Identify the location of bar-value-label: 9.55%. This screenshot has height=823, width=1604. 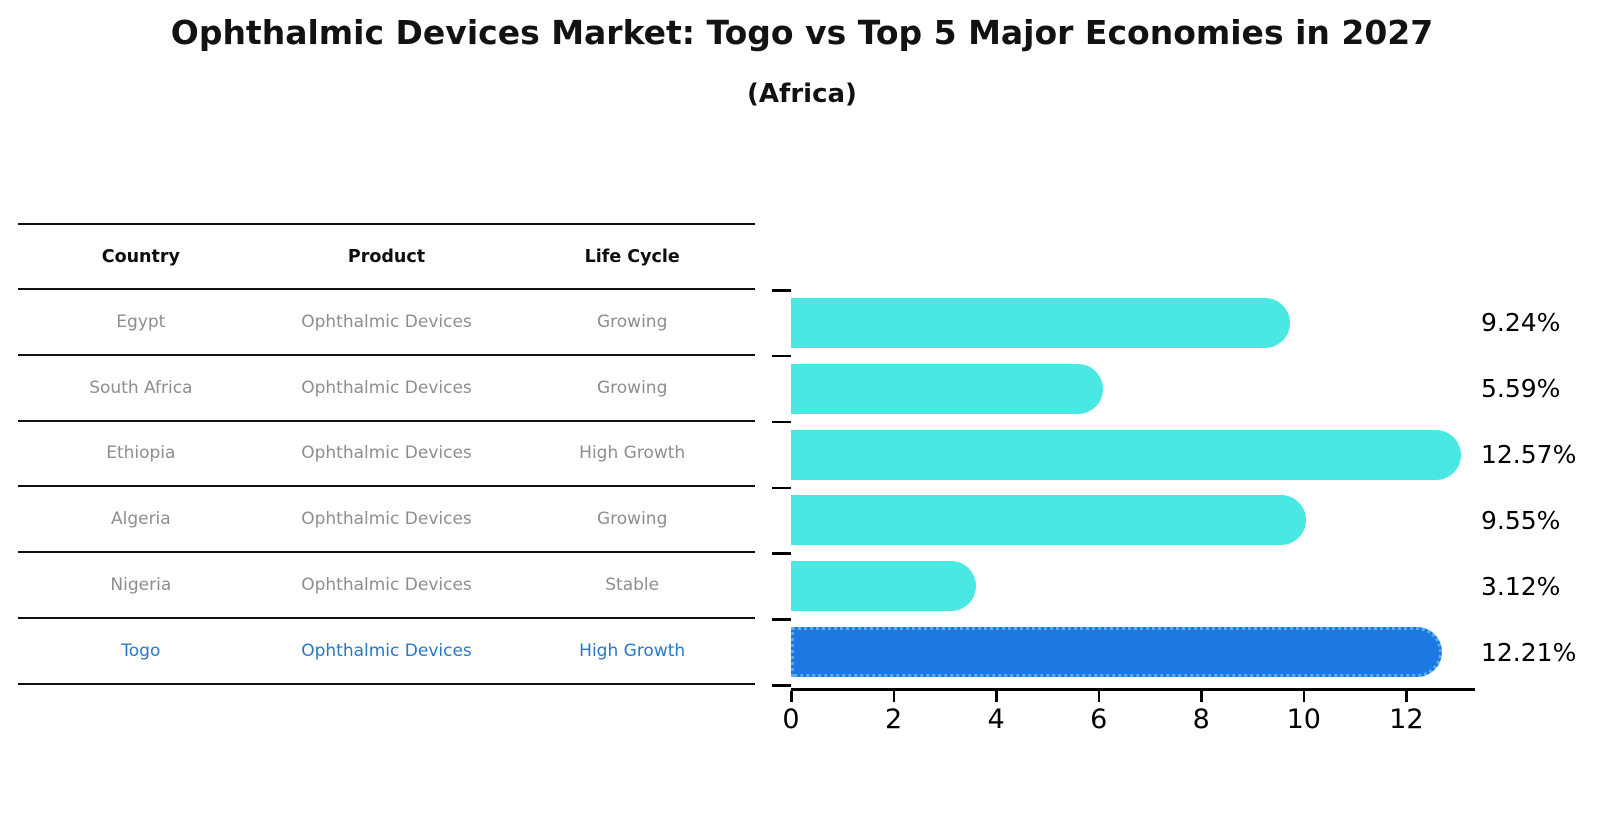
(1521, 520).